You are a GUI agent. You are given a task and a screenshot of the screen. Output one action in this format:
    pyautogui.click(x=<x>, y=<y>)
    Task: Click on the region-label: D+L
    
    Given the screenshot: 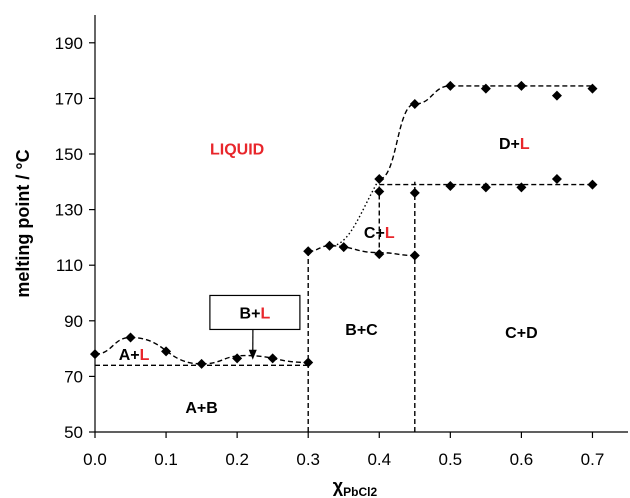 What is the action you would take?
    pyautogui.click(x=514, y=144)
    